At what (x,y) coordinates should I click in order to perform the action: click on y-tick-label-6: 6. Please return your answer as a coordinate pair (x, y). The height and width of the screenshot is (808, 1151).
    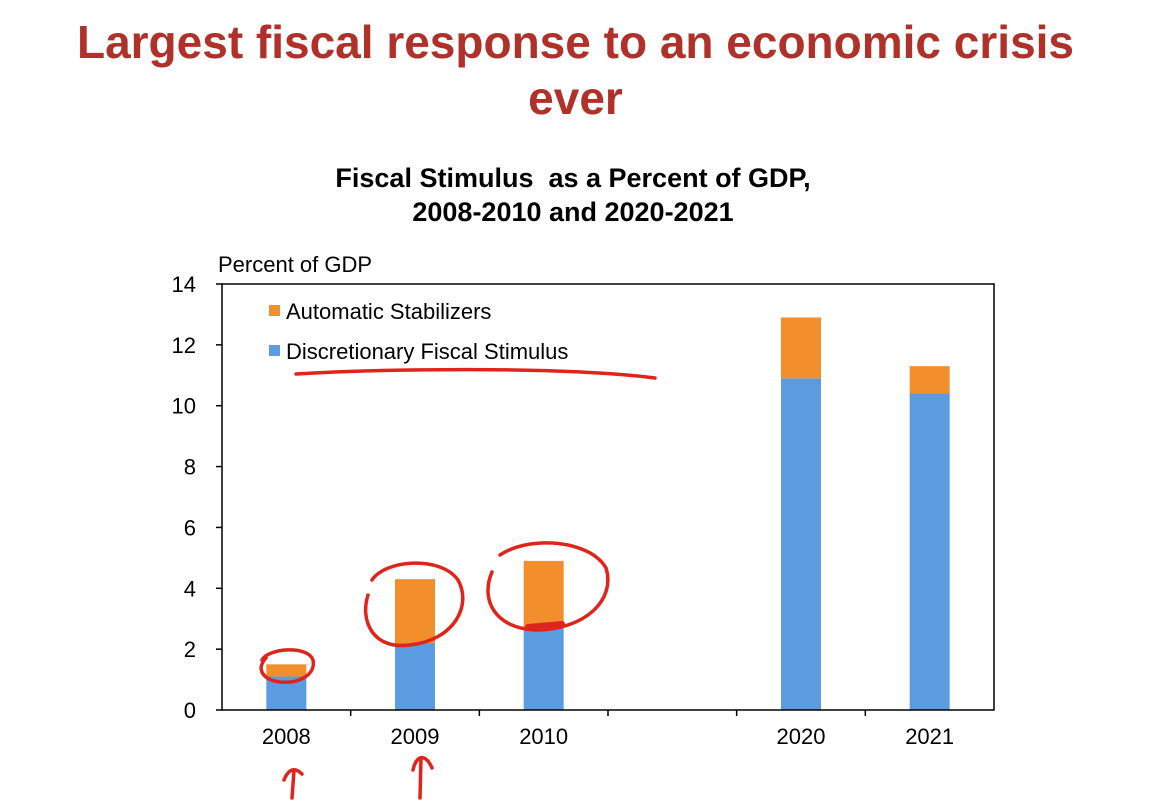
    Looking at the image, I should click on (190, 527).